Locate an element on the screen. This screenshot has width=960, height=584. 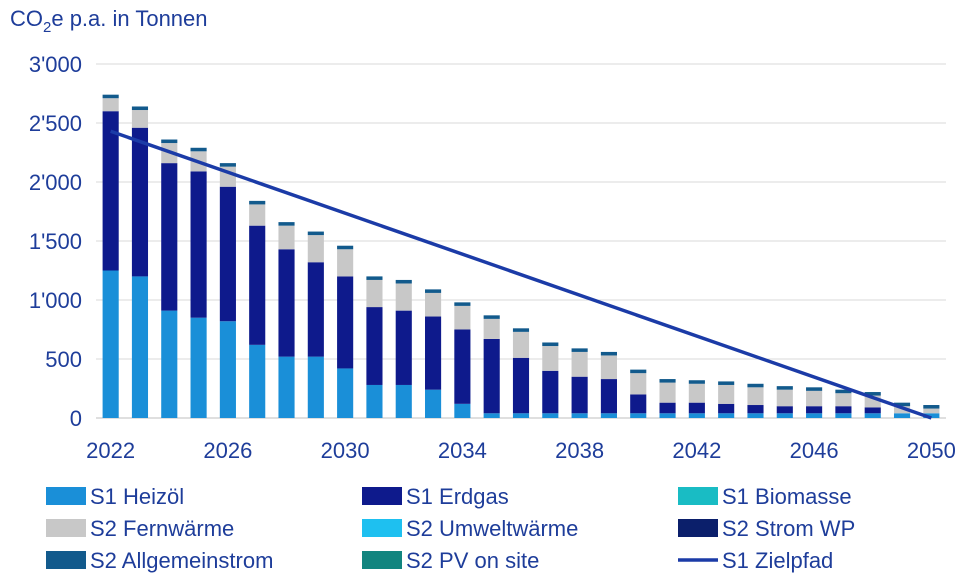
y-tick-label: 500 is located at coordinates (63, 359).